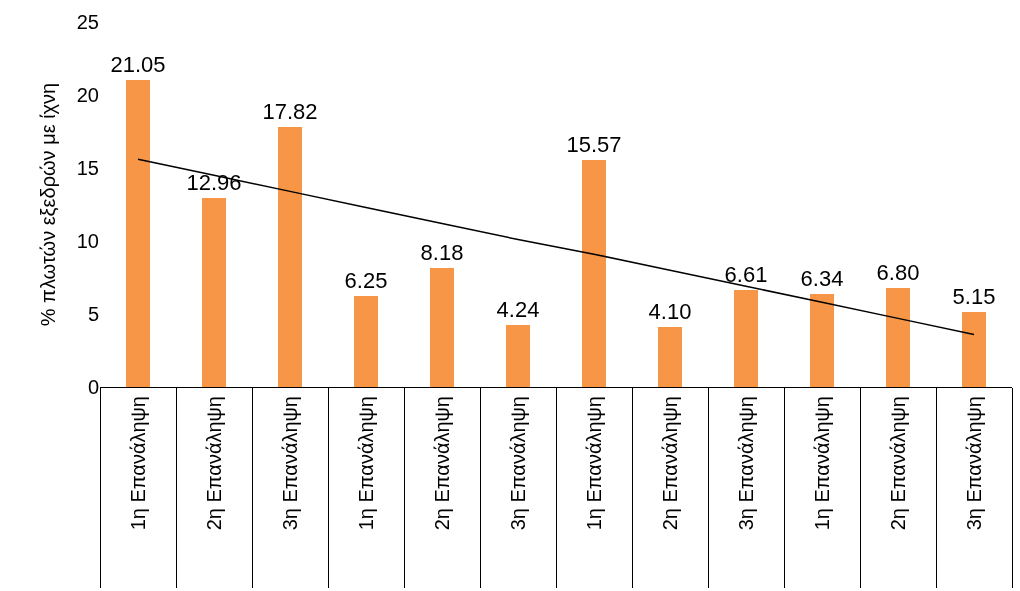  Describe the element at coordinates (670, 311) in the screenshot. I see `data-label: 4.10` at that location.